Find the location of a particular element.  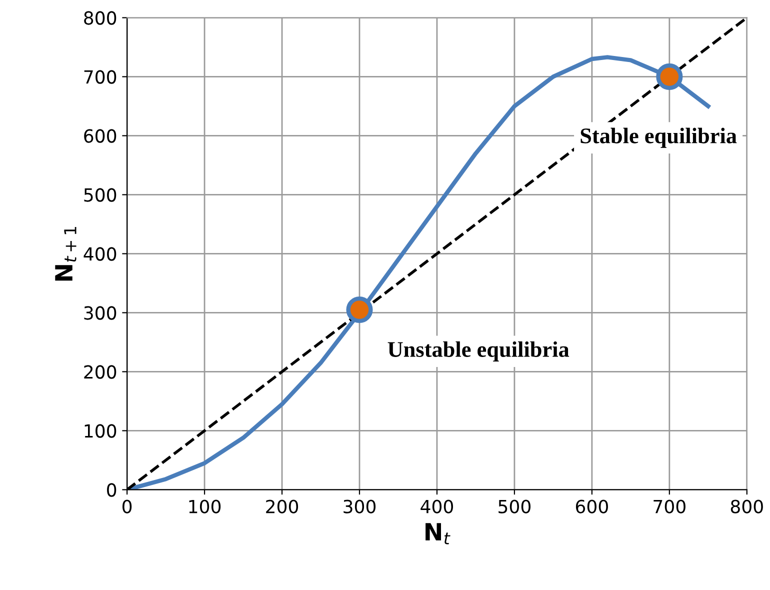

y-tick-label: 100 is located at coordinates (100, 431).